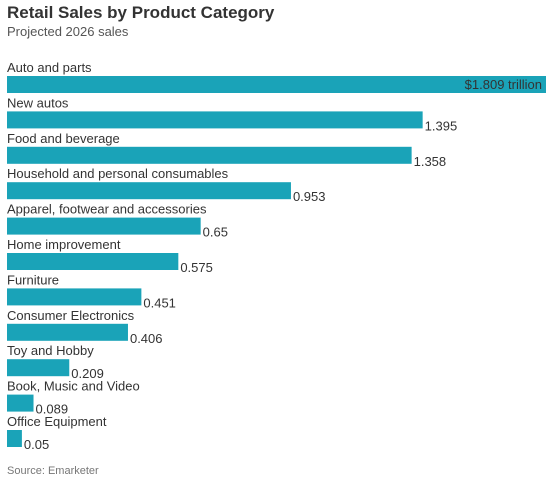 This screenshot has width=550, height=485. I want to click on category-label-book-music-and-video: Book, Music and Video, so click(73, 386).